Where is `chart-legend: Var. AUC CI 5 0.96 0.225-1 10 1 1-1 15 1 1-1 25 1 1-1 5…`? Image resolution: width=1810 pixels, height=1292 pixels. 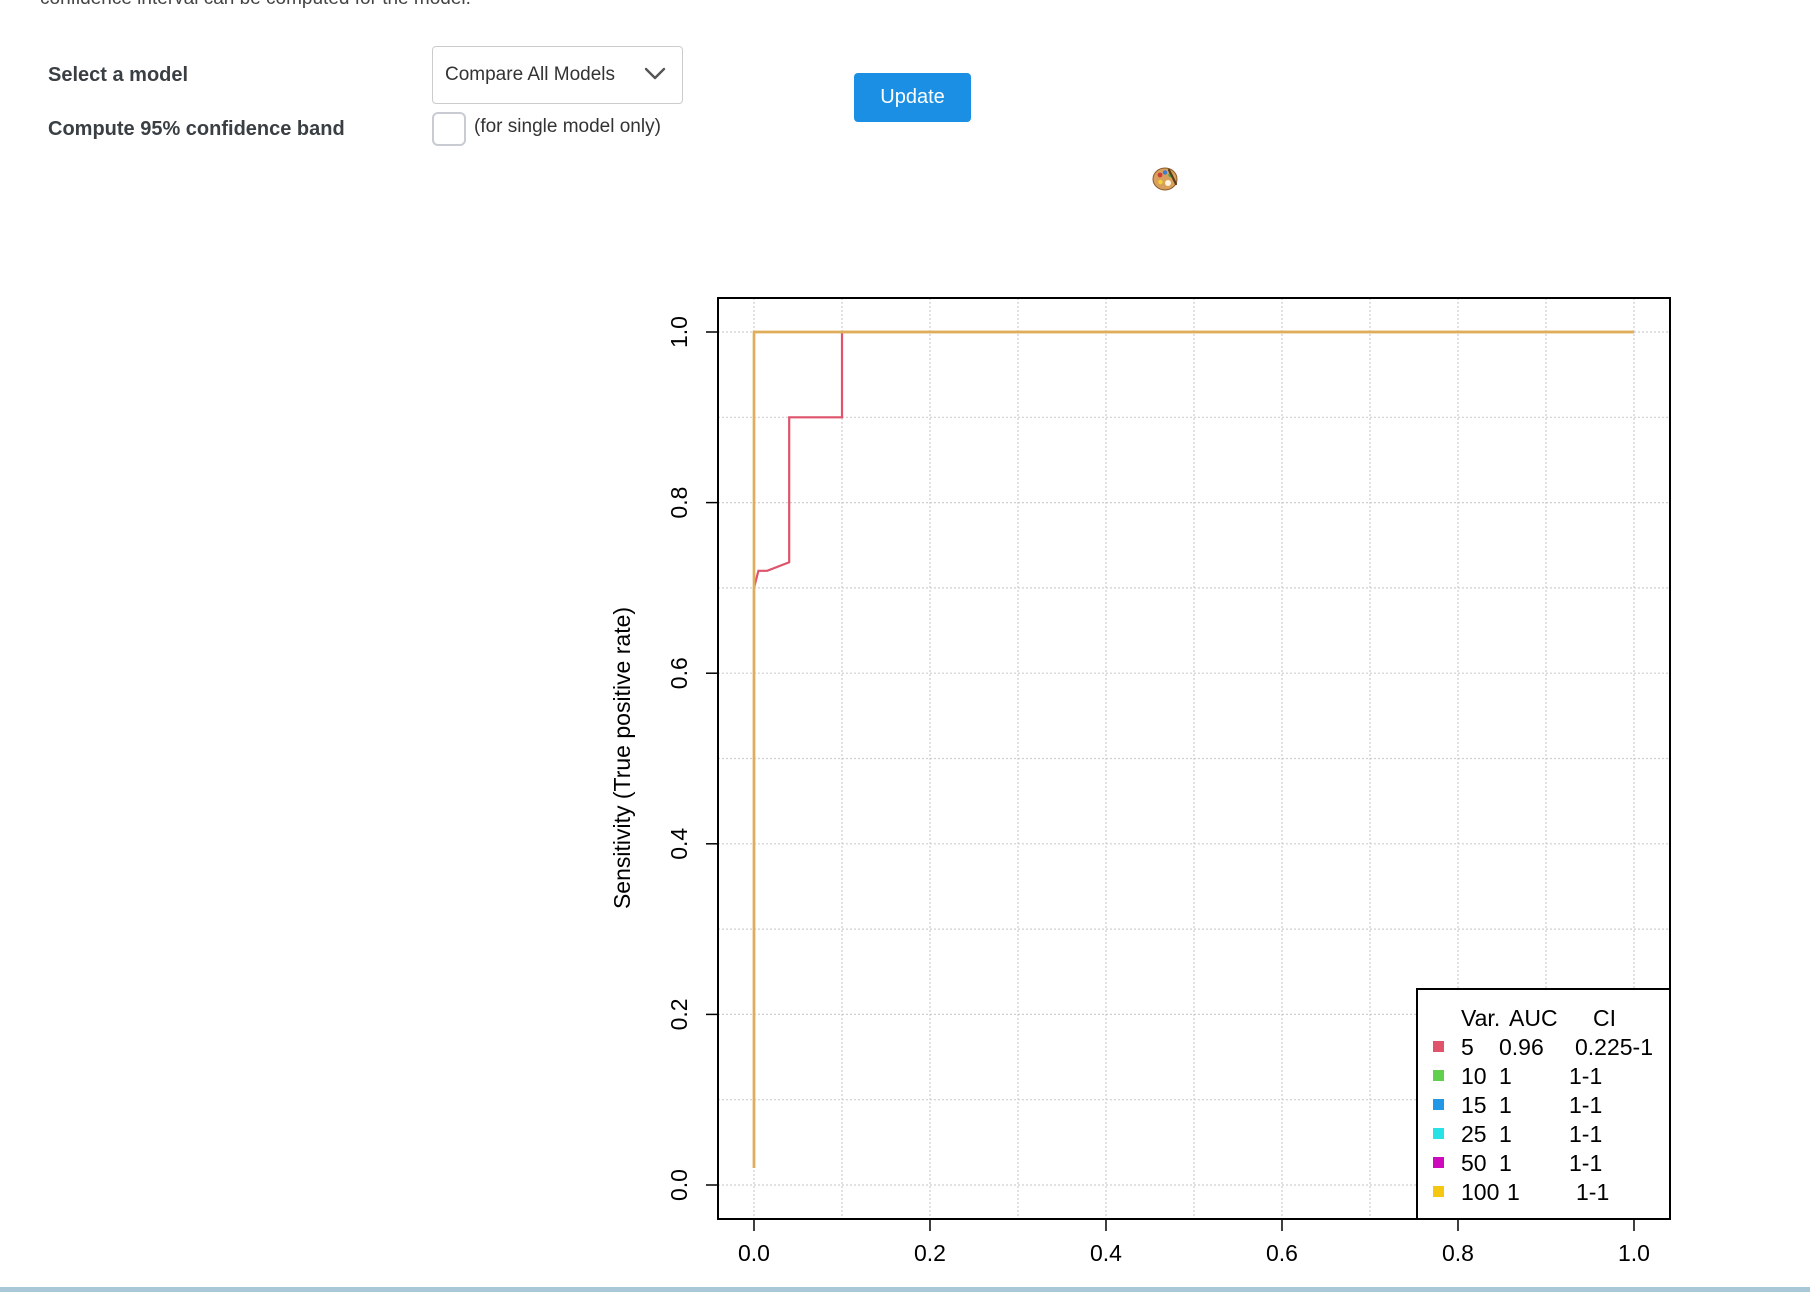 chart-legend: Var. AUC CI 5 0.96 0.225-1 10 1 1-1 15 1 1-1 25 1 1-1 5… is located at coordinates (1543, 1104).